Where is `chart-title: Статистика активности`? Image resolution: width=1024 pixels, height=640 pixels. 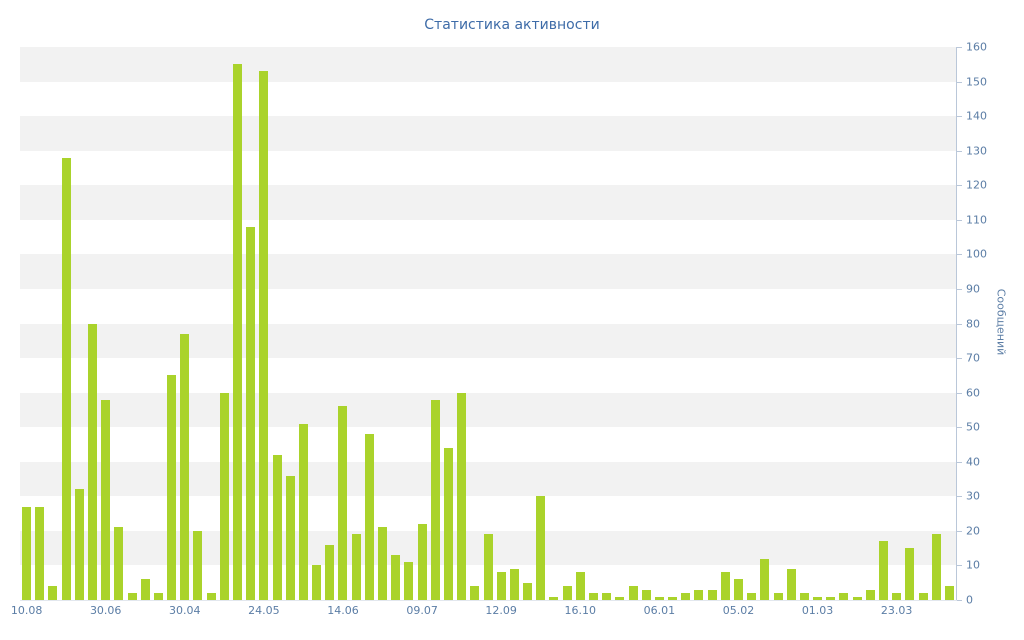 chart-title: Статистика активности is located at coordinates (512, 25).